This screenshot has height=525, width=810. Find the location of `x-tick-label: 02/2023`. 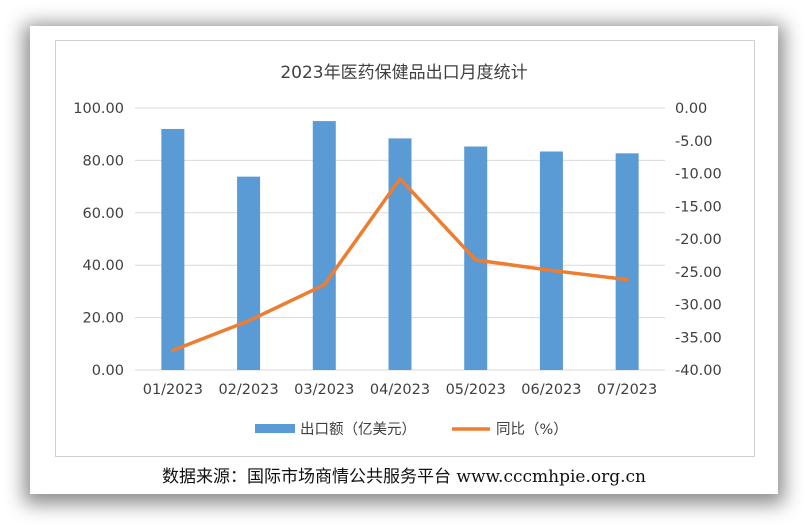

x-tick-label: 02/2023 is located at coordinates (248, 390).